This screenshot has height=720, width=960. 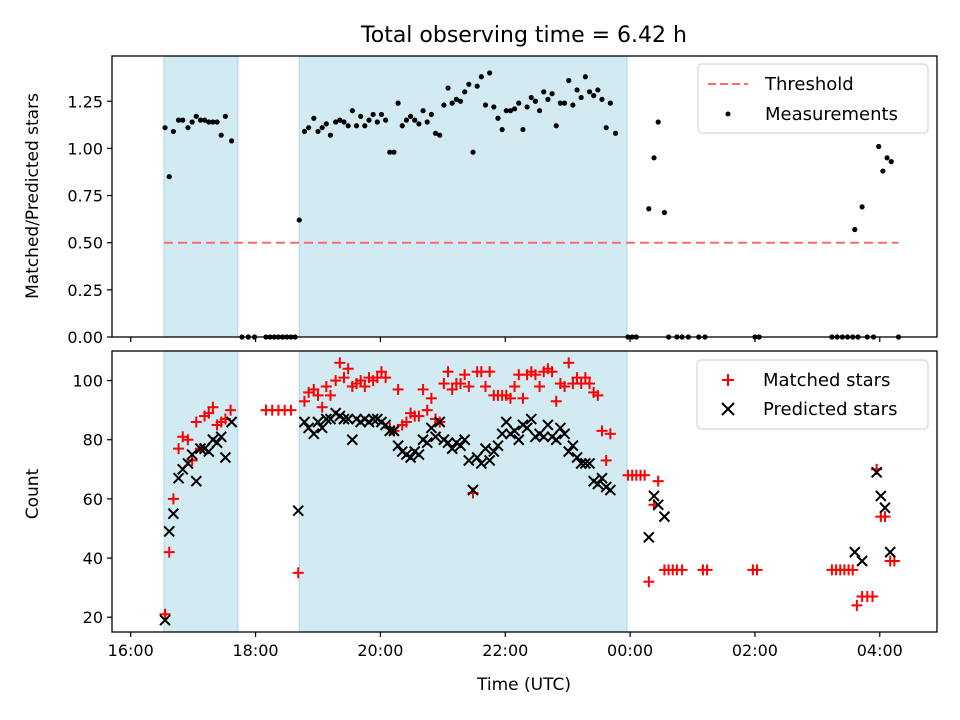 What do you see at coordinates (85, 337) in the screenshot?
I see `y-tick-label: 0.00` at bounding box center [85, 337].